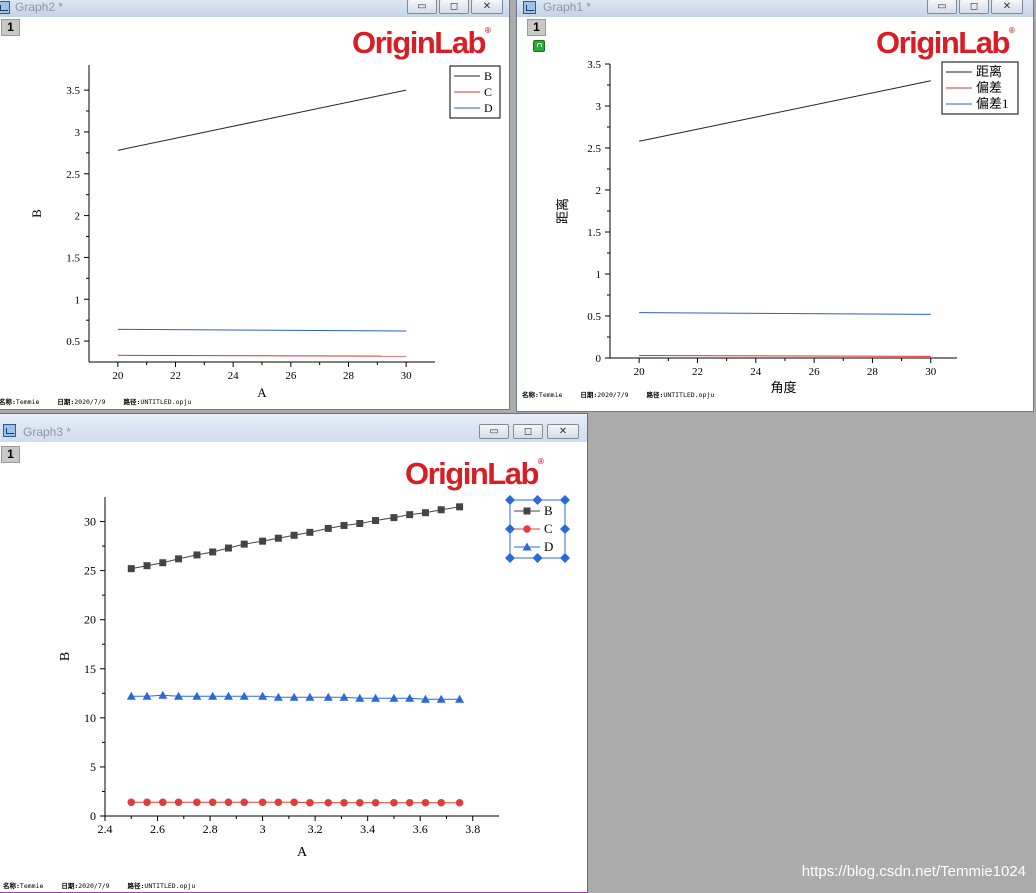 The width and height of the screenshot is (1036, 893). What do you see at coordinates (992, 103) in the screenshot?
I see `legend-label: 偏差1` at bounding box center [992, 103].